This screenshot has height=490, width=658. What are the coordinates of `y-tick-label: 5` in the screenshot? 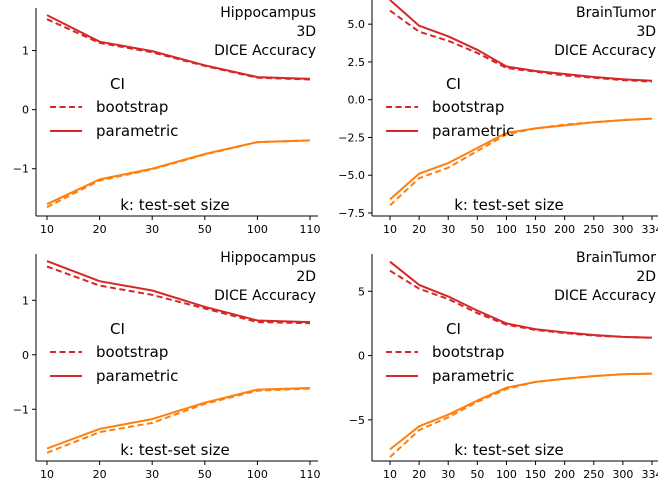 It's located at (361, 291).